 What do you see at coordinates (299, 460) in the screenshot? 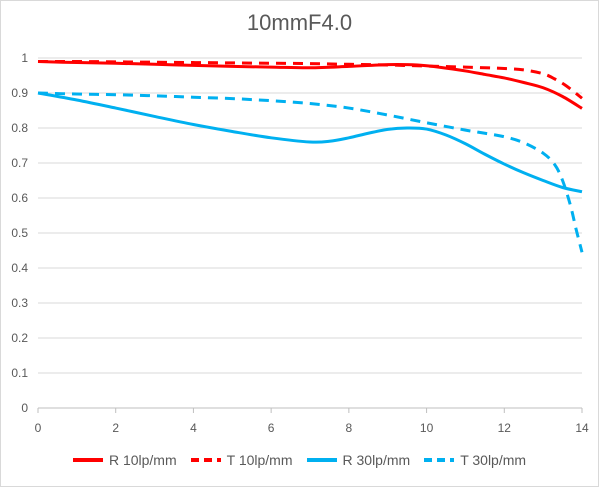
I see `legend: R 10lp/mm T 10lp/mm R 30lp/mm T 30lp/mm` at bounding box center [299, 460].